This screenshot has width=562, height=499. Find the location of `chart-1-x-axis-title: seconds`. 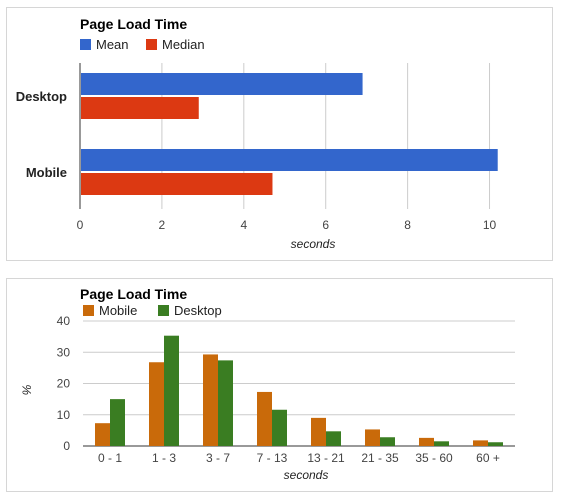

chart-1-x-axis-title: seconds is located at coordinates (313, 244).